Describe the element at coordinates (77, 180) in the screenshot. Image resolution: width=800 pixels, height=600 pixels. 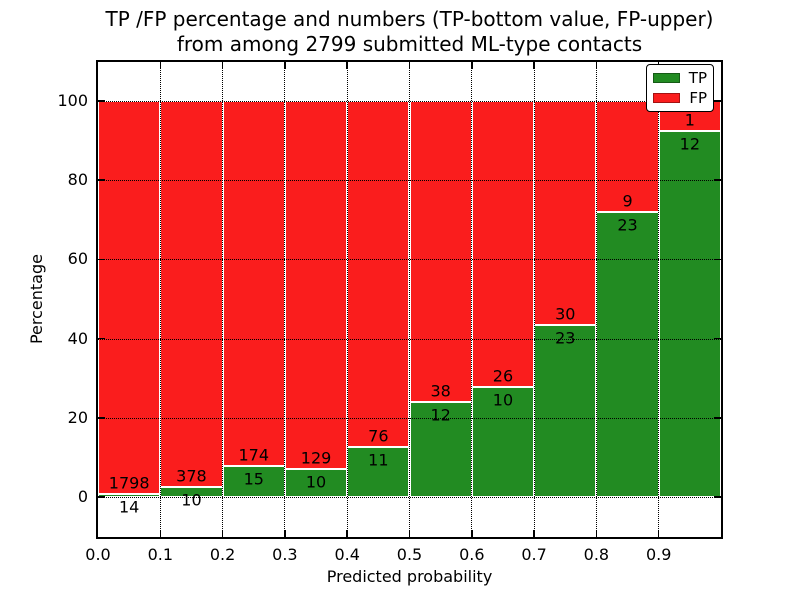
I see `y-tick-label-80: 80` at that location.